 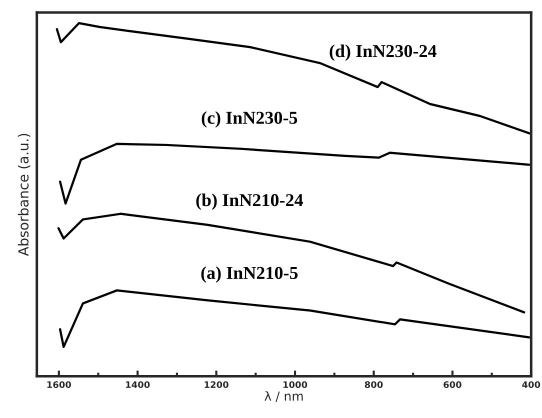 I want to click on x-tick-label: 1200, so click(x=216, y=384).